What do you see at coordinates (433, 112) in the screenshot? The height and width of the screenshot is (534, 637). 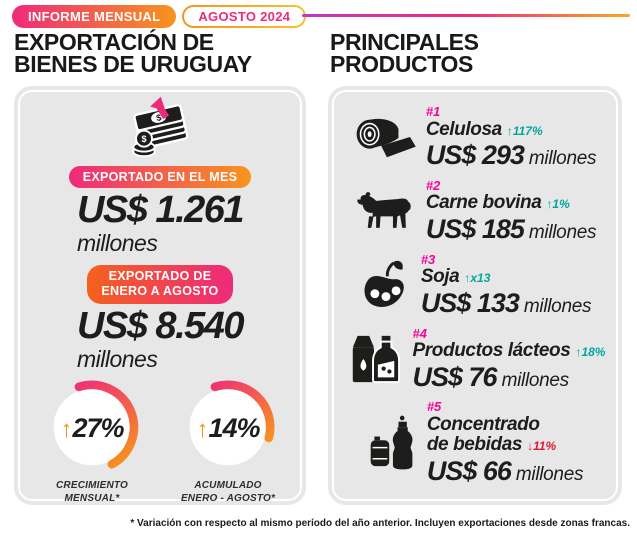 I see `product-rank: #1` at bounding box center [433, 112].